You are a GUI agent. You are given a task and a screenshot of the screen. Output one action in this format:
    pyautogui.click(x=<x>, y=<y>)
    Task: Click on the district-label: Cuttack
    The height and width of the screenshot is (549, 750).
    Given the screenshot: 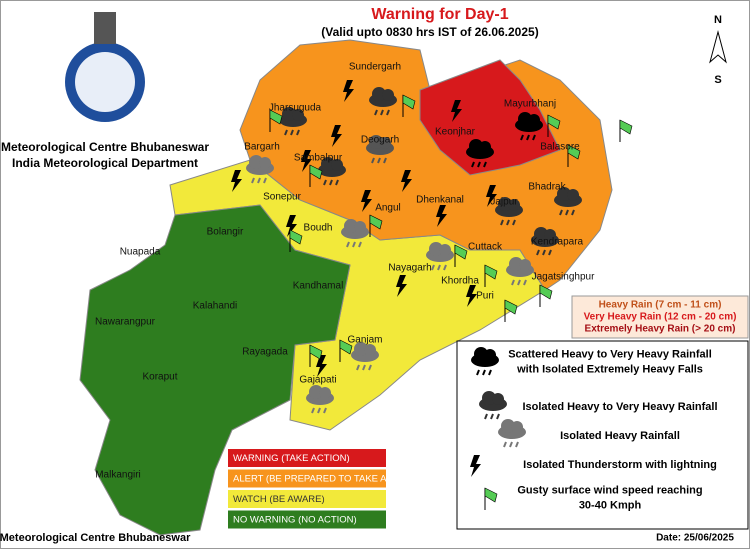 What is the action you would take?
    pyautogui.click(x=485, y=247)
    